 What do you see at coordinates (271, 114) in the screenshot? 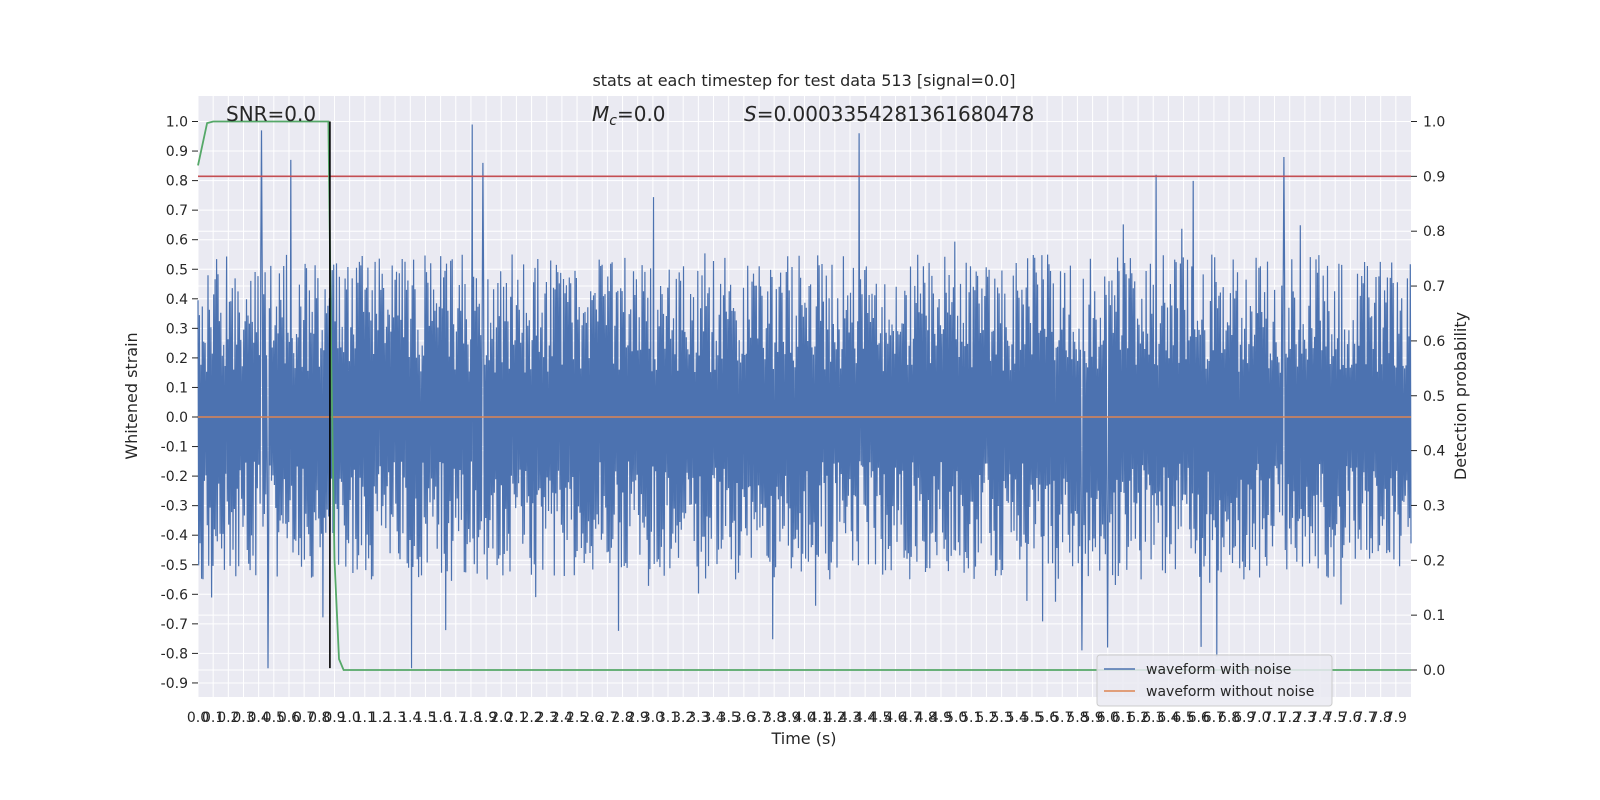
I see `snr-annotation: SNR=0.0` at bounding box center [271, 114].